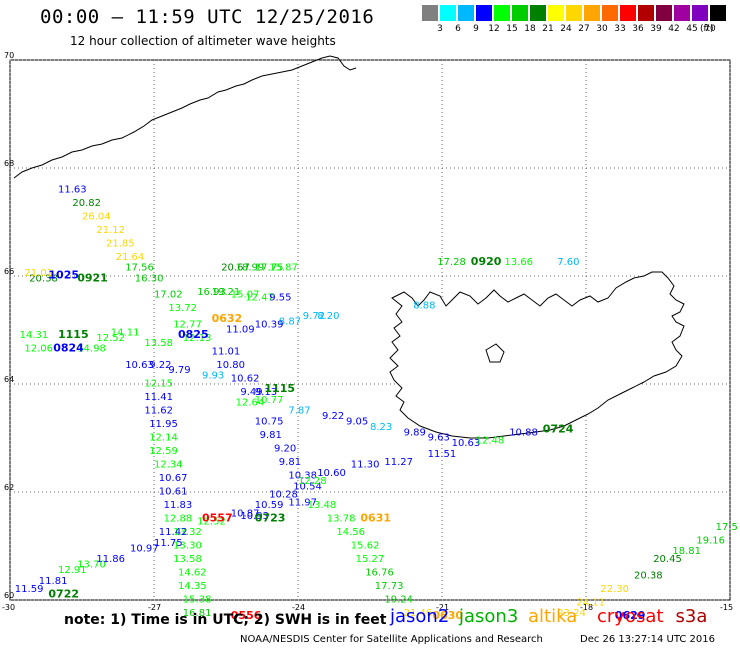 Image resolution: width=740 pixels, height=650 pixels. Describe the element at coordinates (523, 432) in the screenshot. I see `wave-height-value: 10.88` at that location.